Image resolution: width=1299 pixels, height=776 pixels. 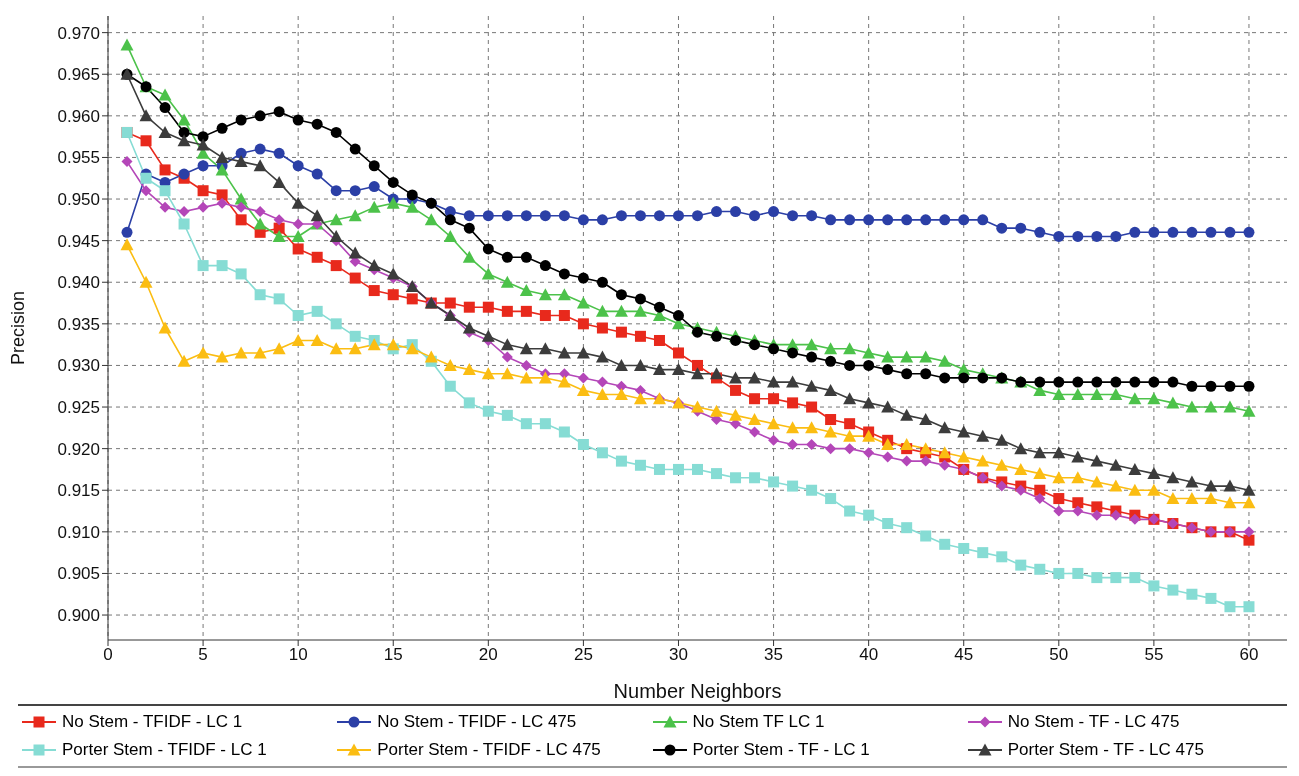 What do you see at coordinates (78, 75) in the screenshot?
I see `y-tick-label: 0.965` at bounding box center [78, 75].